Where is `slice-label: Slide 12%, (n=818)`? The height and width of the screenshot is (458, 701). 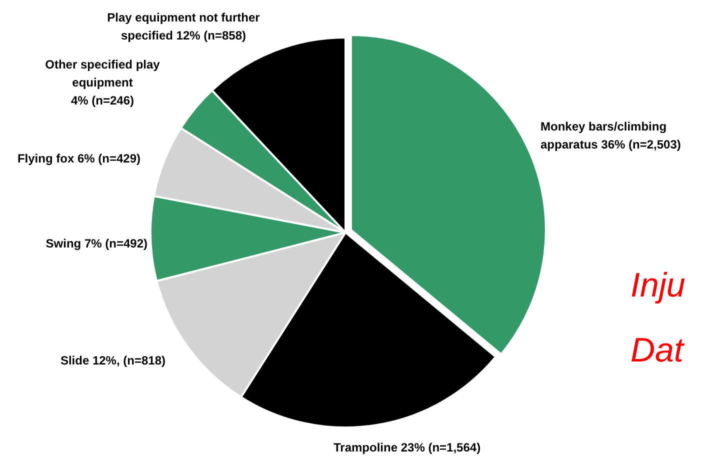 slice-label: Slide 12%, (n=818) is located at coordinates (113, 361).